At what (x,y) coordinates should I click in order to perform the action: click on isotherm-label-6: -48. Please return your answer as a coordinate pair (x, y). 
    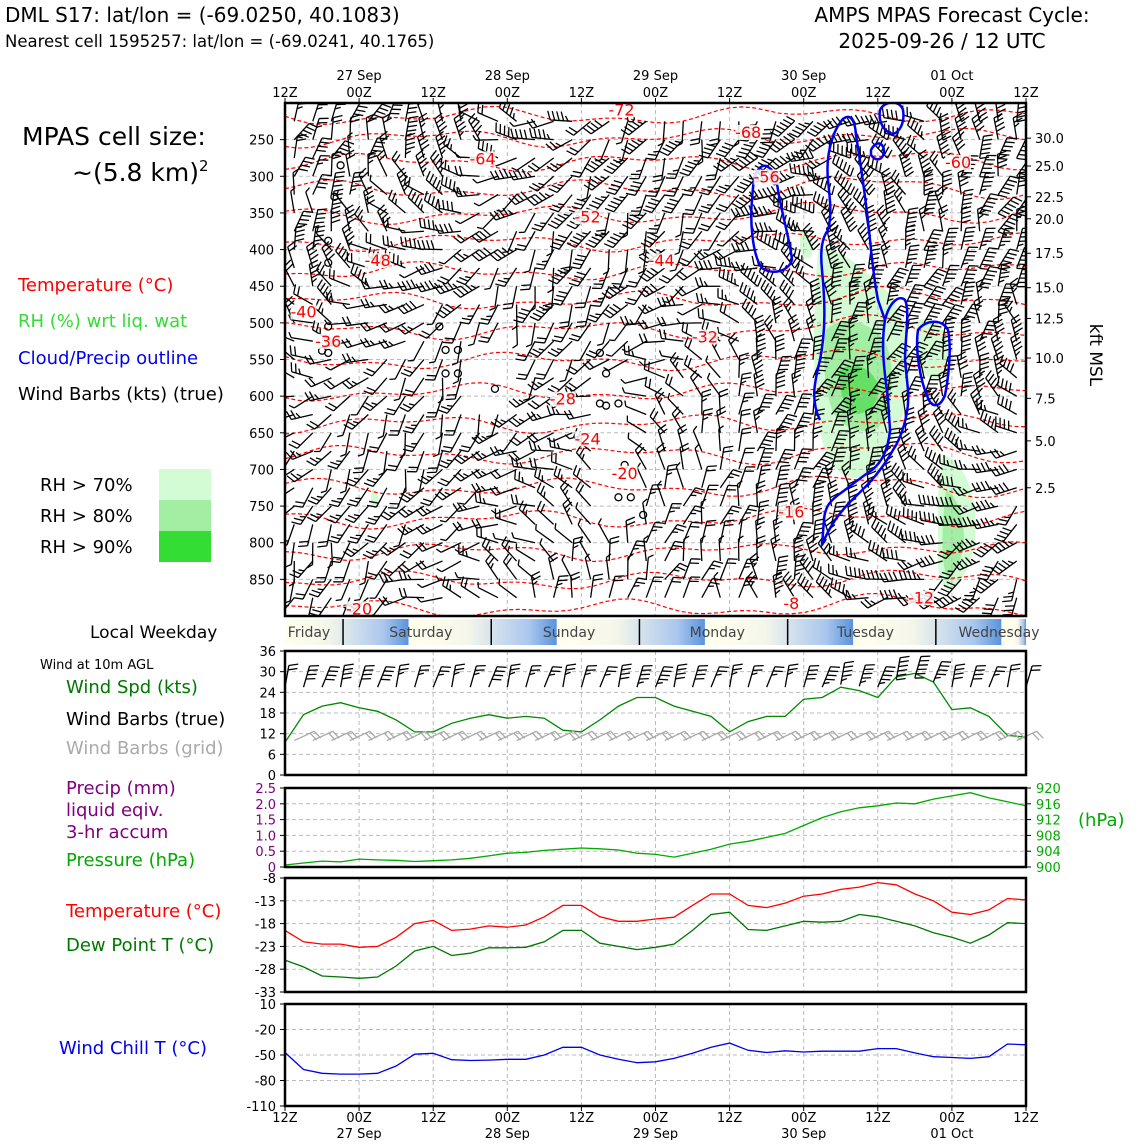
    Looking at the image, I should click on (378, 260).